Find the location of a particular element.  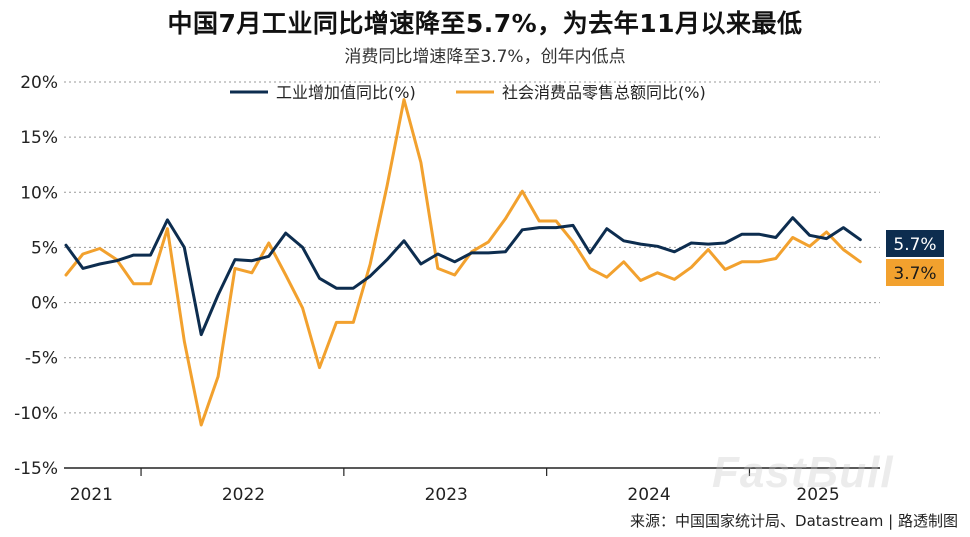

x-tick-label: 2023 is located at coordinates (446, 495).